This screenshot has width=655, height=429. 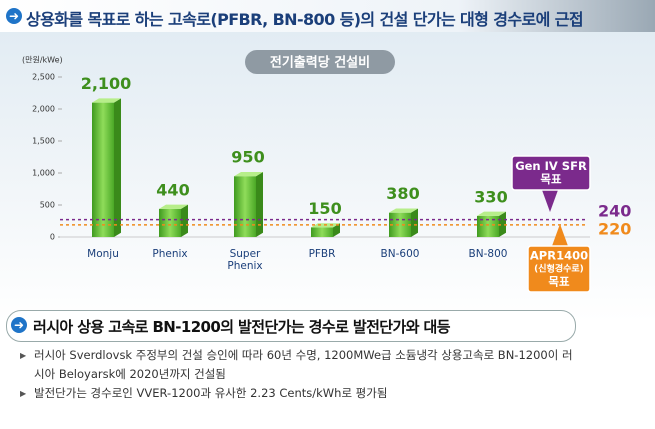 What do you see at coordinates (43, 77) in the screenshot?
I see `y-tick-label: 2,500` at bounding box center [43, 77].